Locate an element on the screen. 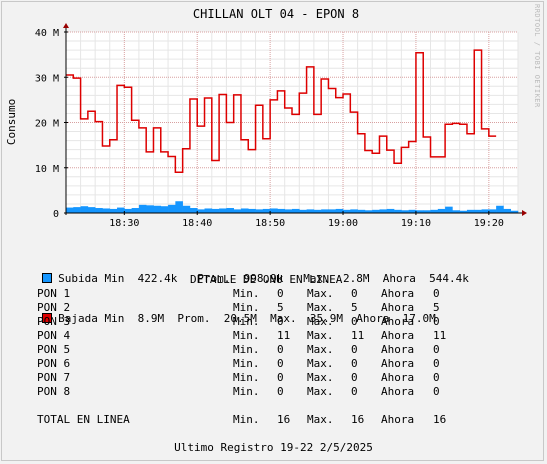  x-tick-label: 18:50 is located at coordinates (270, 223).